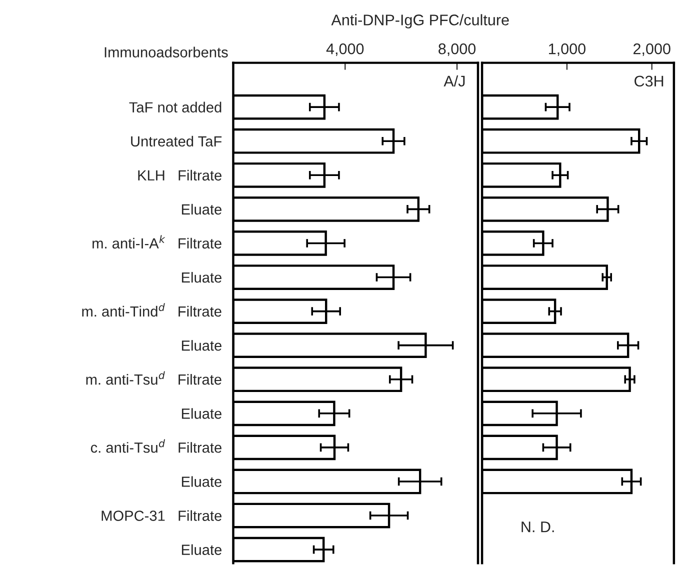 Image resolution: width=678 pixels, height=566 pixels. I want to click on text: C3H, so click(649, 81).